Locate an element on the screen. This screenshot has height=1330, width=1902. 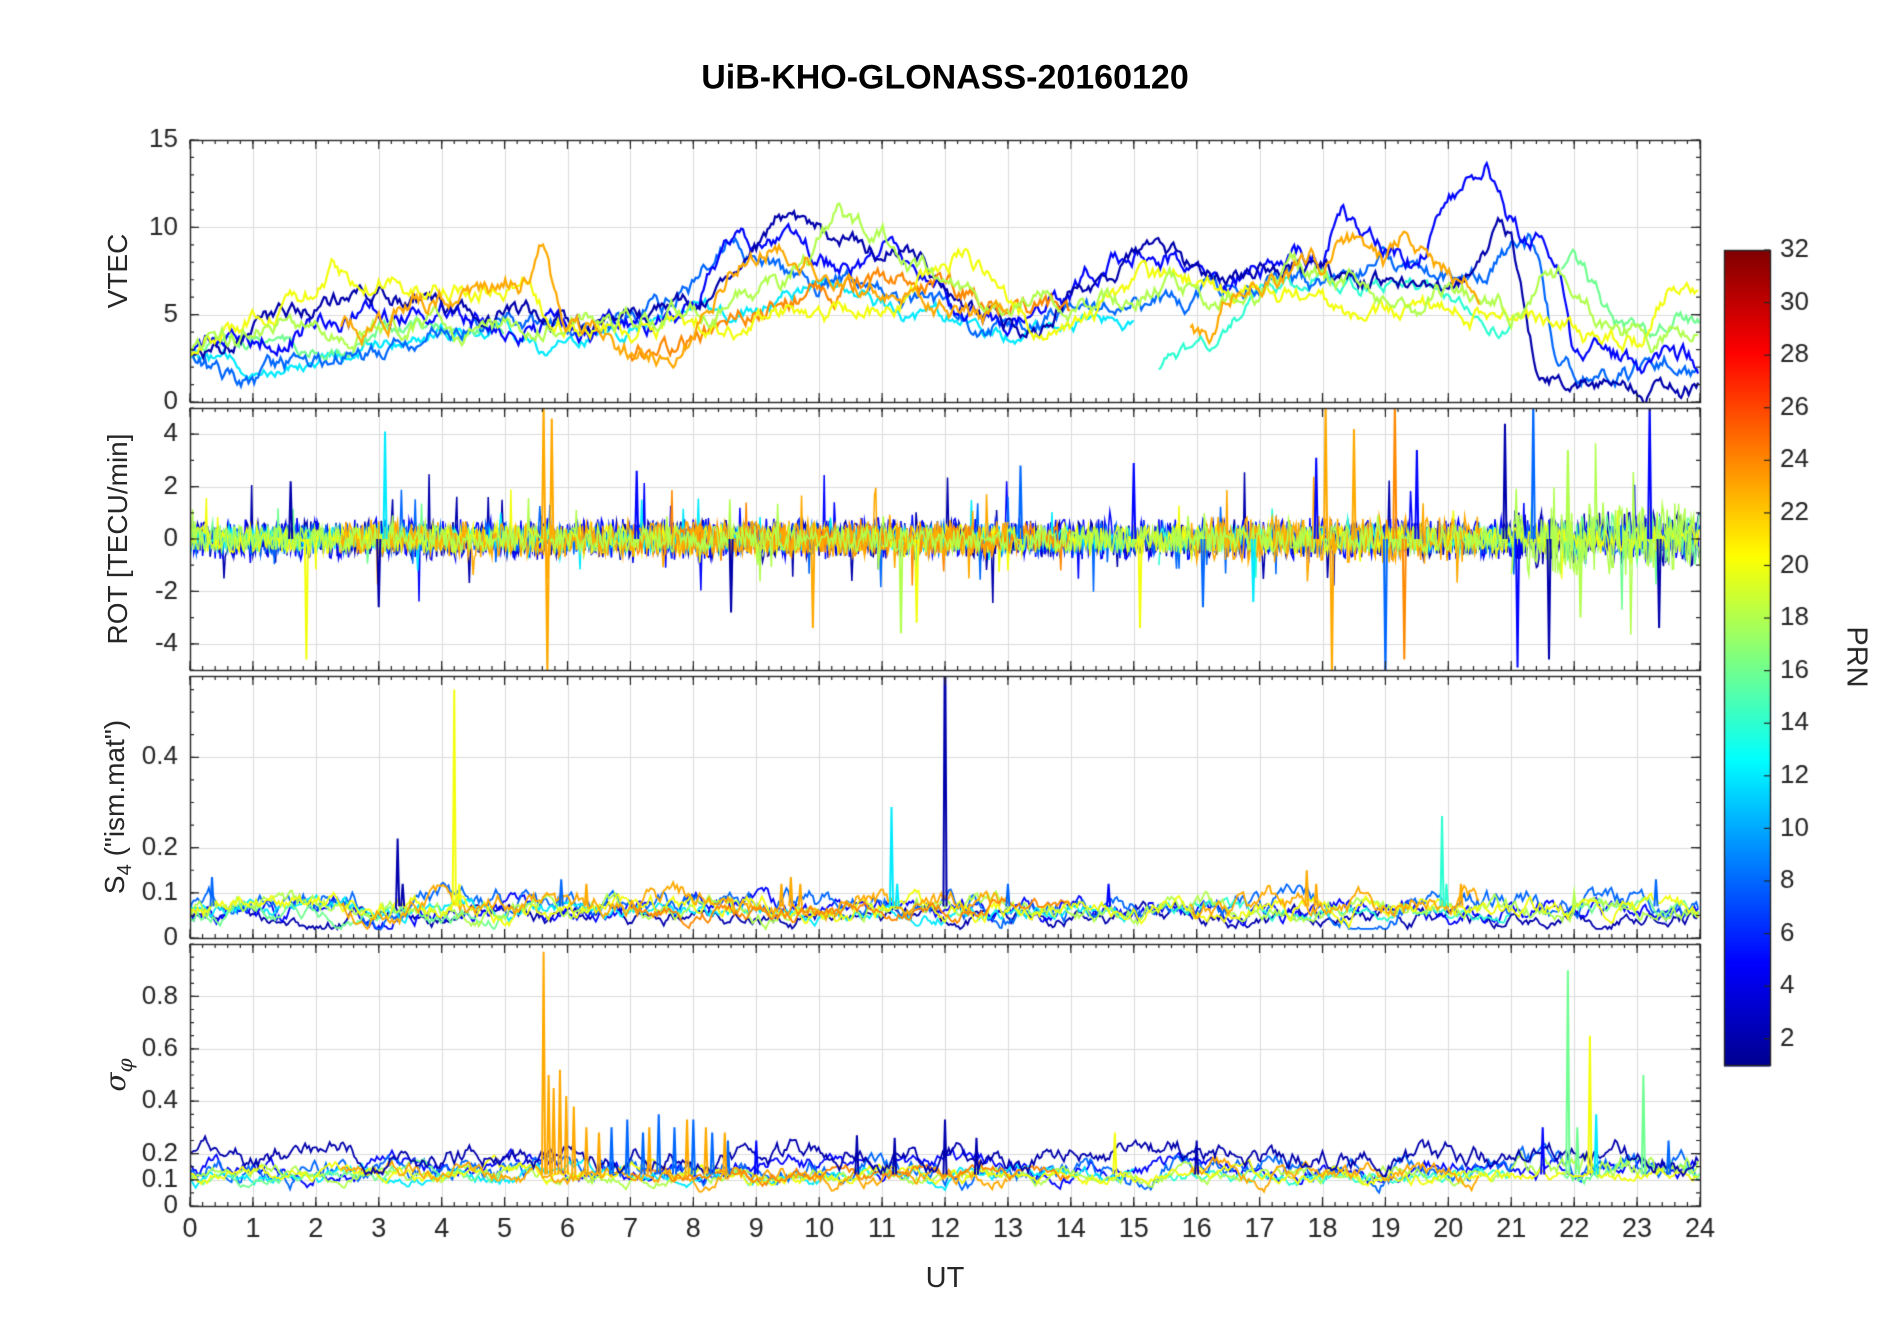
ylabel-s4-post: ("ism.mat") is located at coordinates (115, 792).